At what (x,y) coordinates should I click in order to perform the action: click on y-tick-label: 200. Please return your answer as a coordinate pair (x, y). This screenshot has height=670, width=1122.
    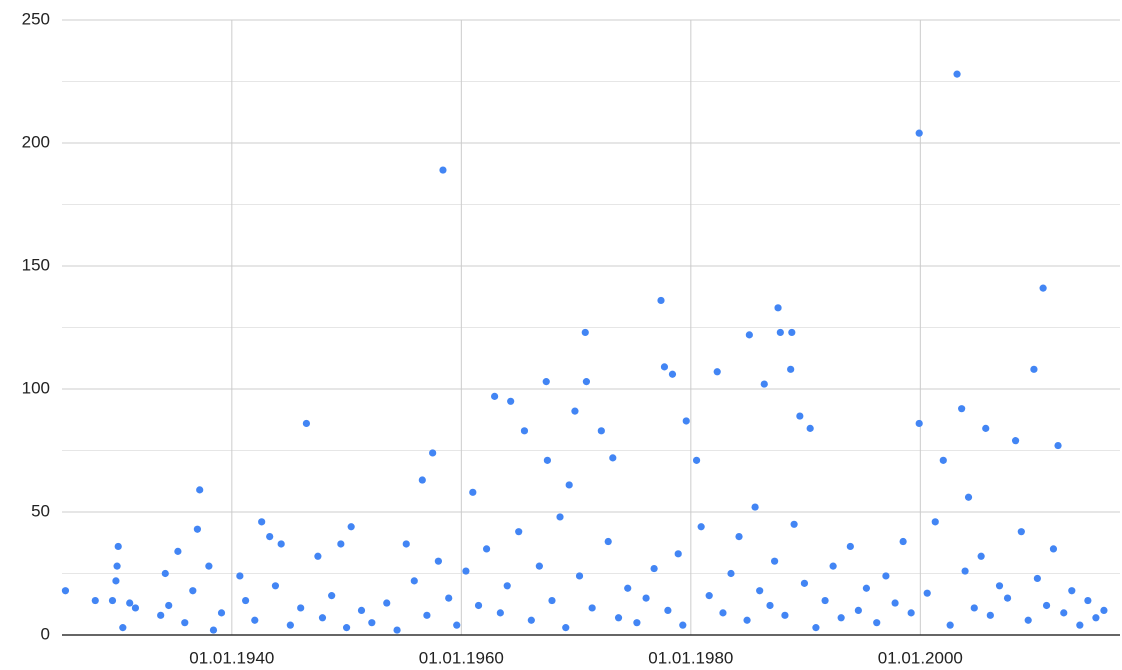
    Looking at the image, I should click on (36, 141).